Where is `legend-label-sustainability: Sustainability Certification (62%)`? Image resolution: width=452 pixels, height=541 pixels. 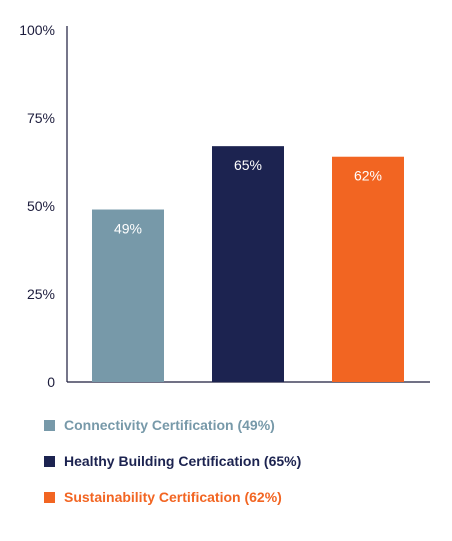
legend-label-sustainability: Sustainability Certification (62%) is located at coordinates (173, 497).